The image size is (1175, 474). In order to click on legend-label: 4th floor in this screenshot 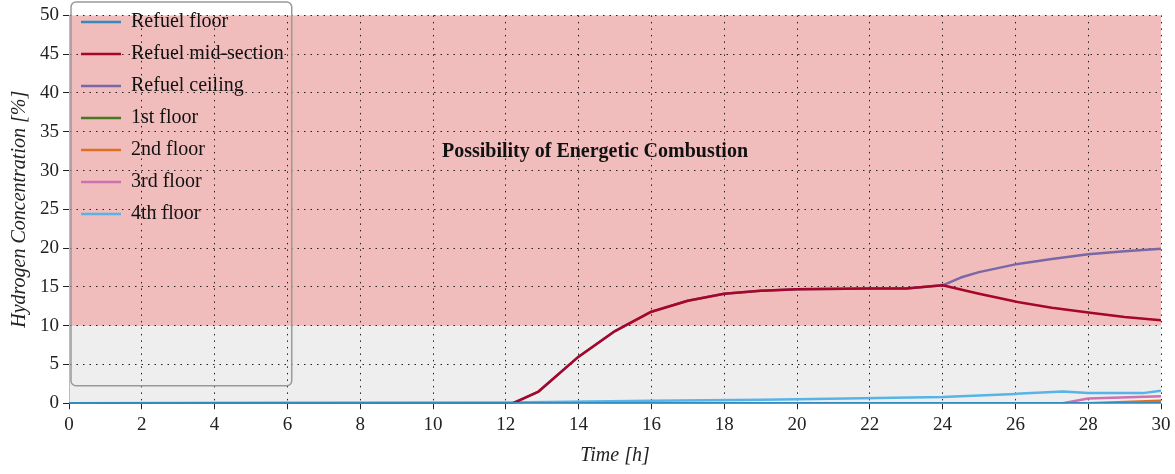, I will do `click(166, 212)`.